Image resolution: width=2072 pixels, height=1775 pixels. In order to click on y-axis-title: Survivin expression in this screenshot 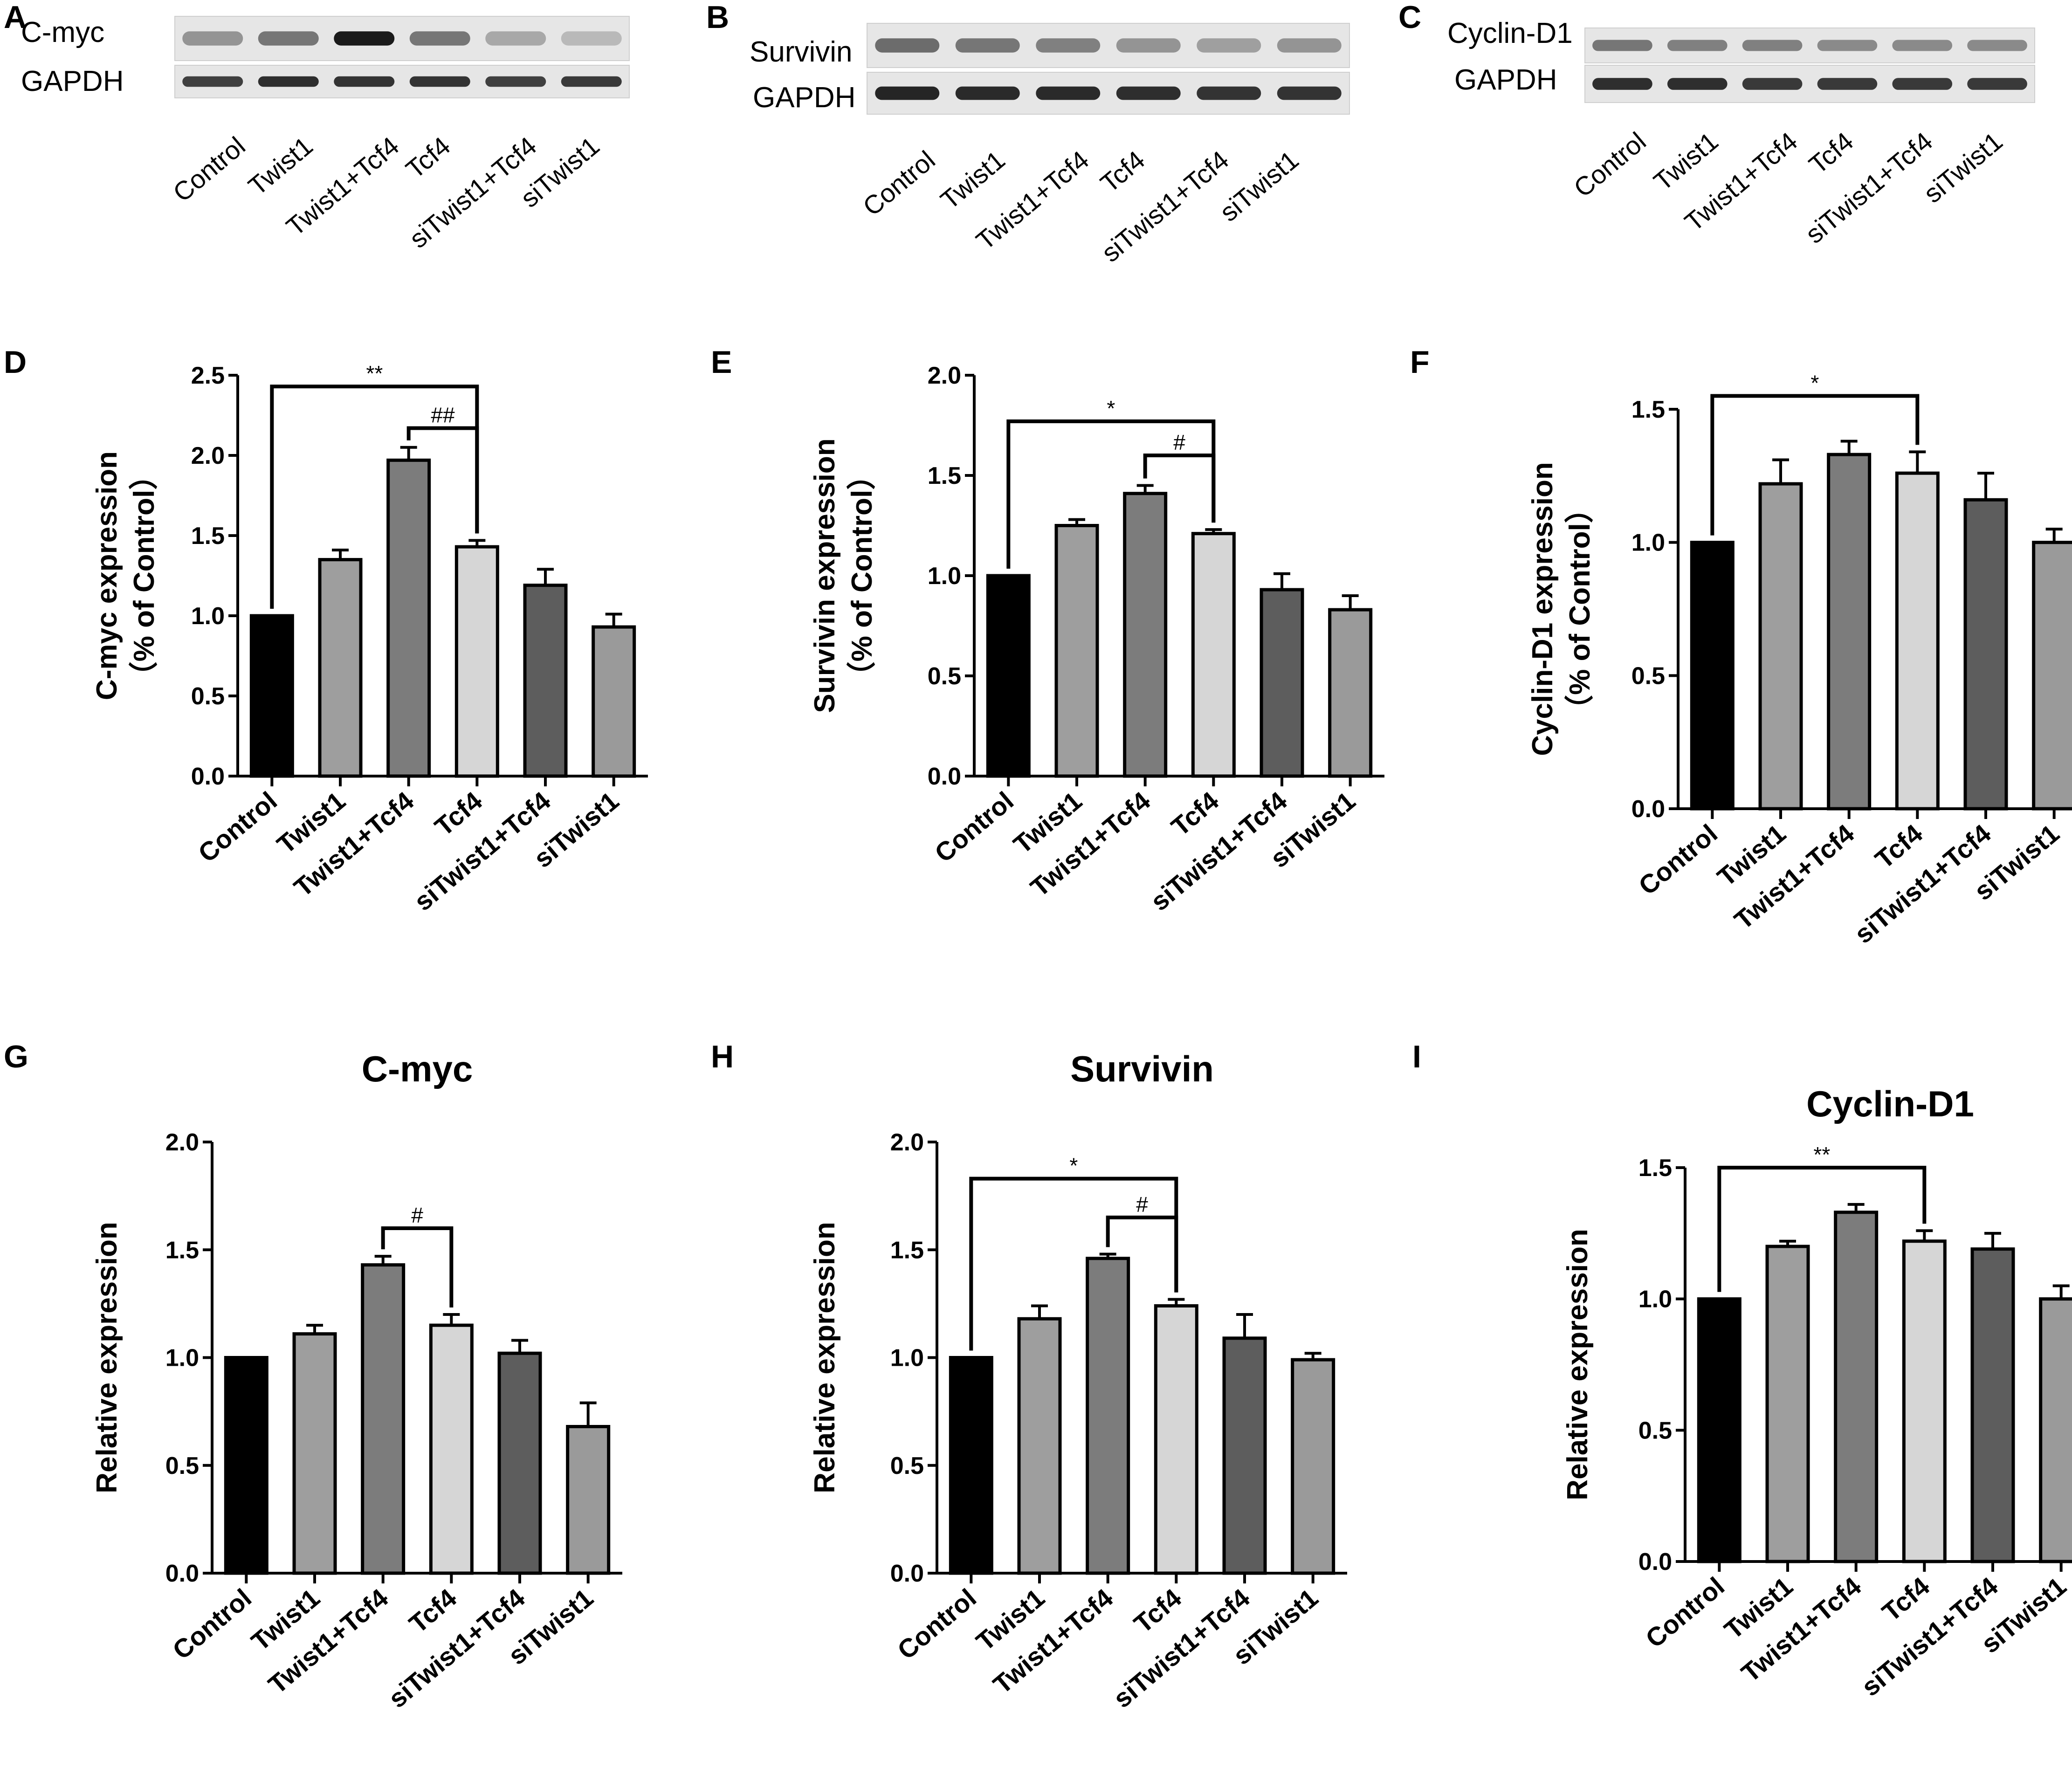, I will do `click(825, 575)`.